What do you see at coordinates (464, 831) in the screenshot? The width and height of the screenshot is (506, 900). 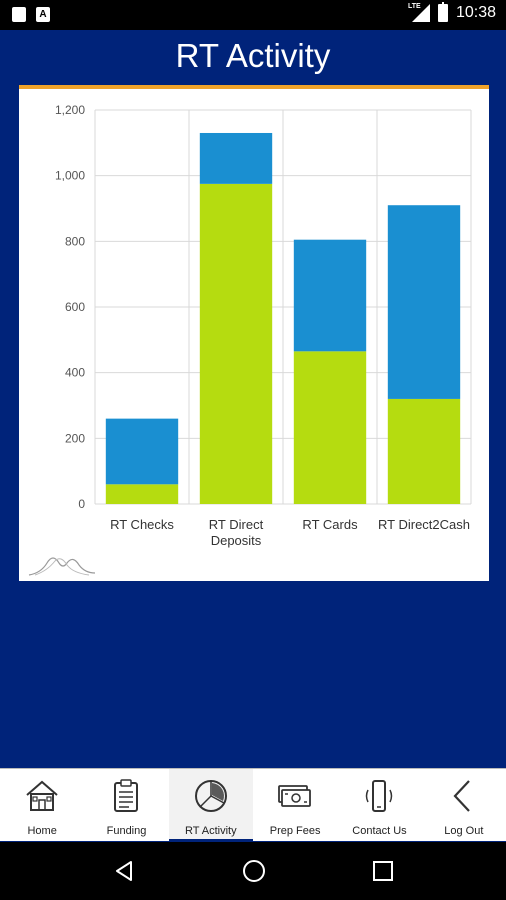 I see `tab-label: Log Out` at bounding box center [464, 831].